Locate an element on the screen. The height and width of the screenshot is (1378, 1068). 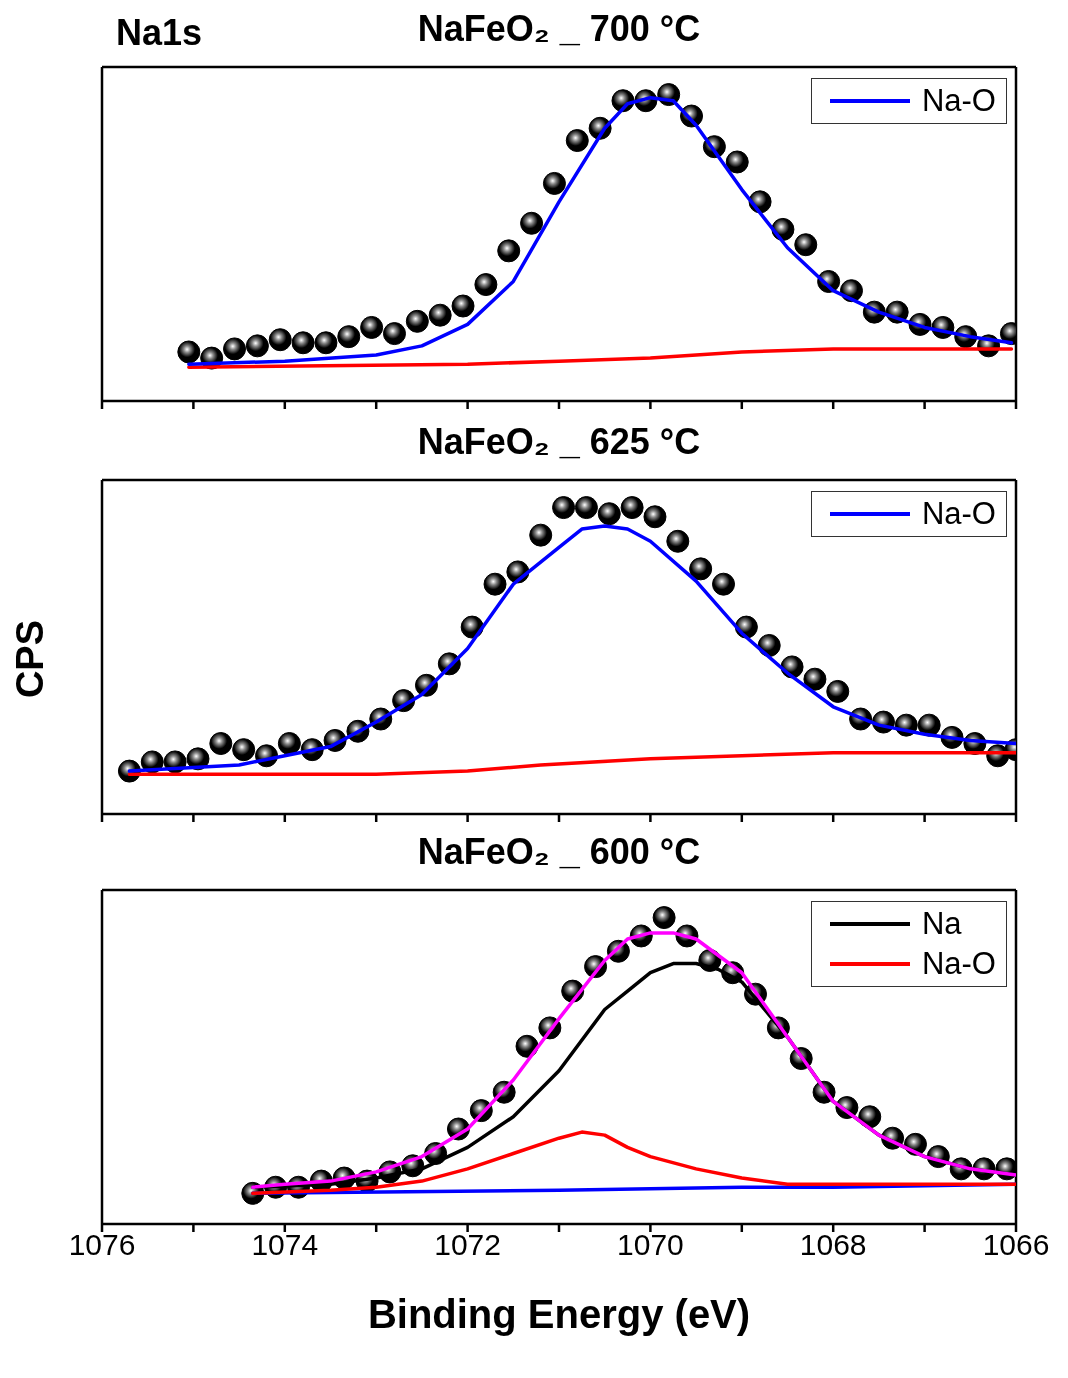
x-tick-label: 1076 is located at coordinates (102, 1245).